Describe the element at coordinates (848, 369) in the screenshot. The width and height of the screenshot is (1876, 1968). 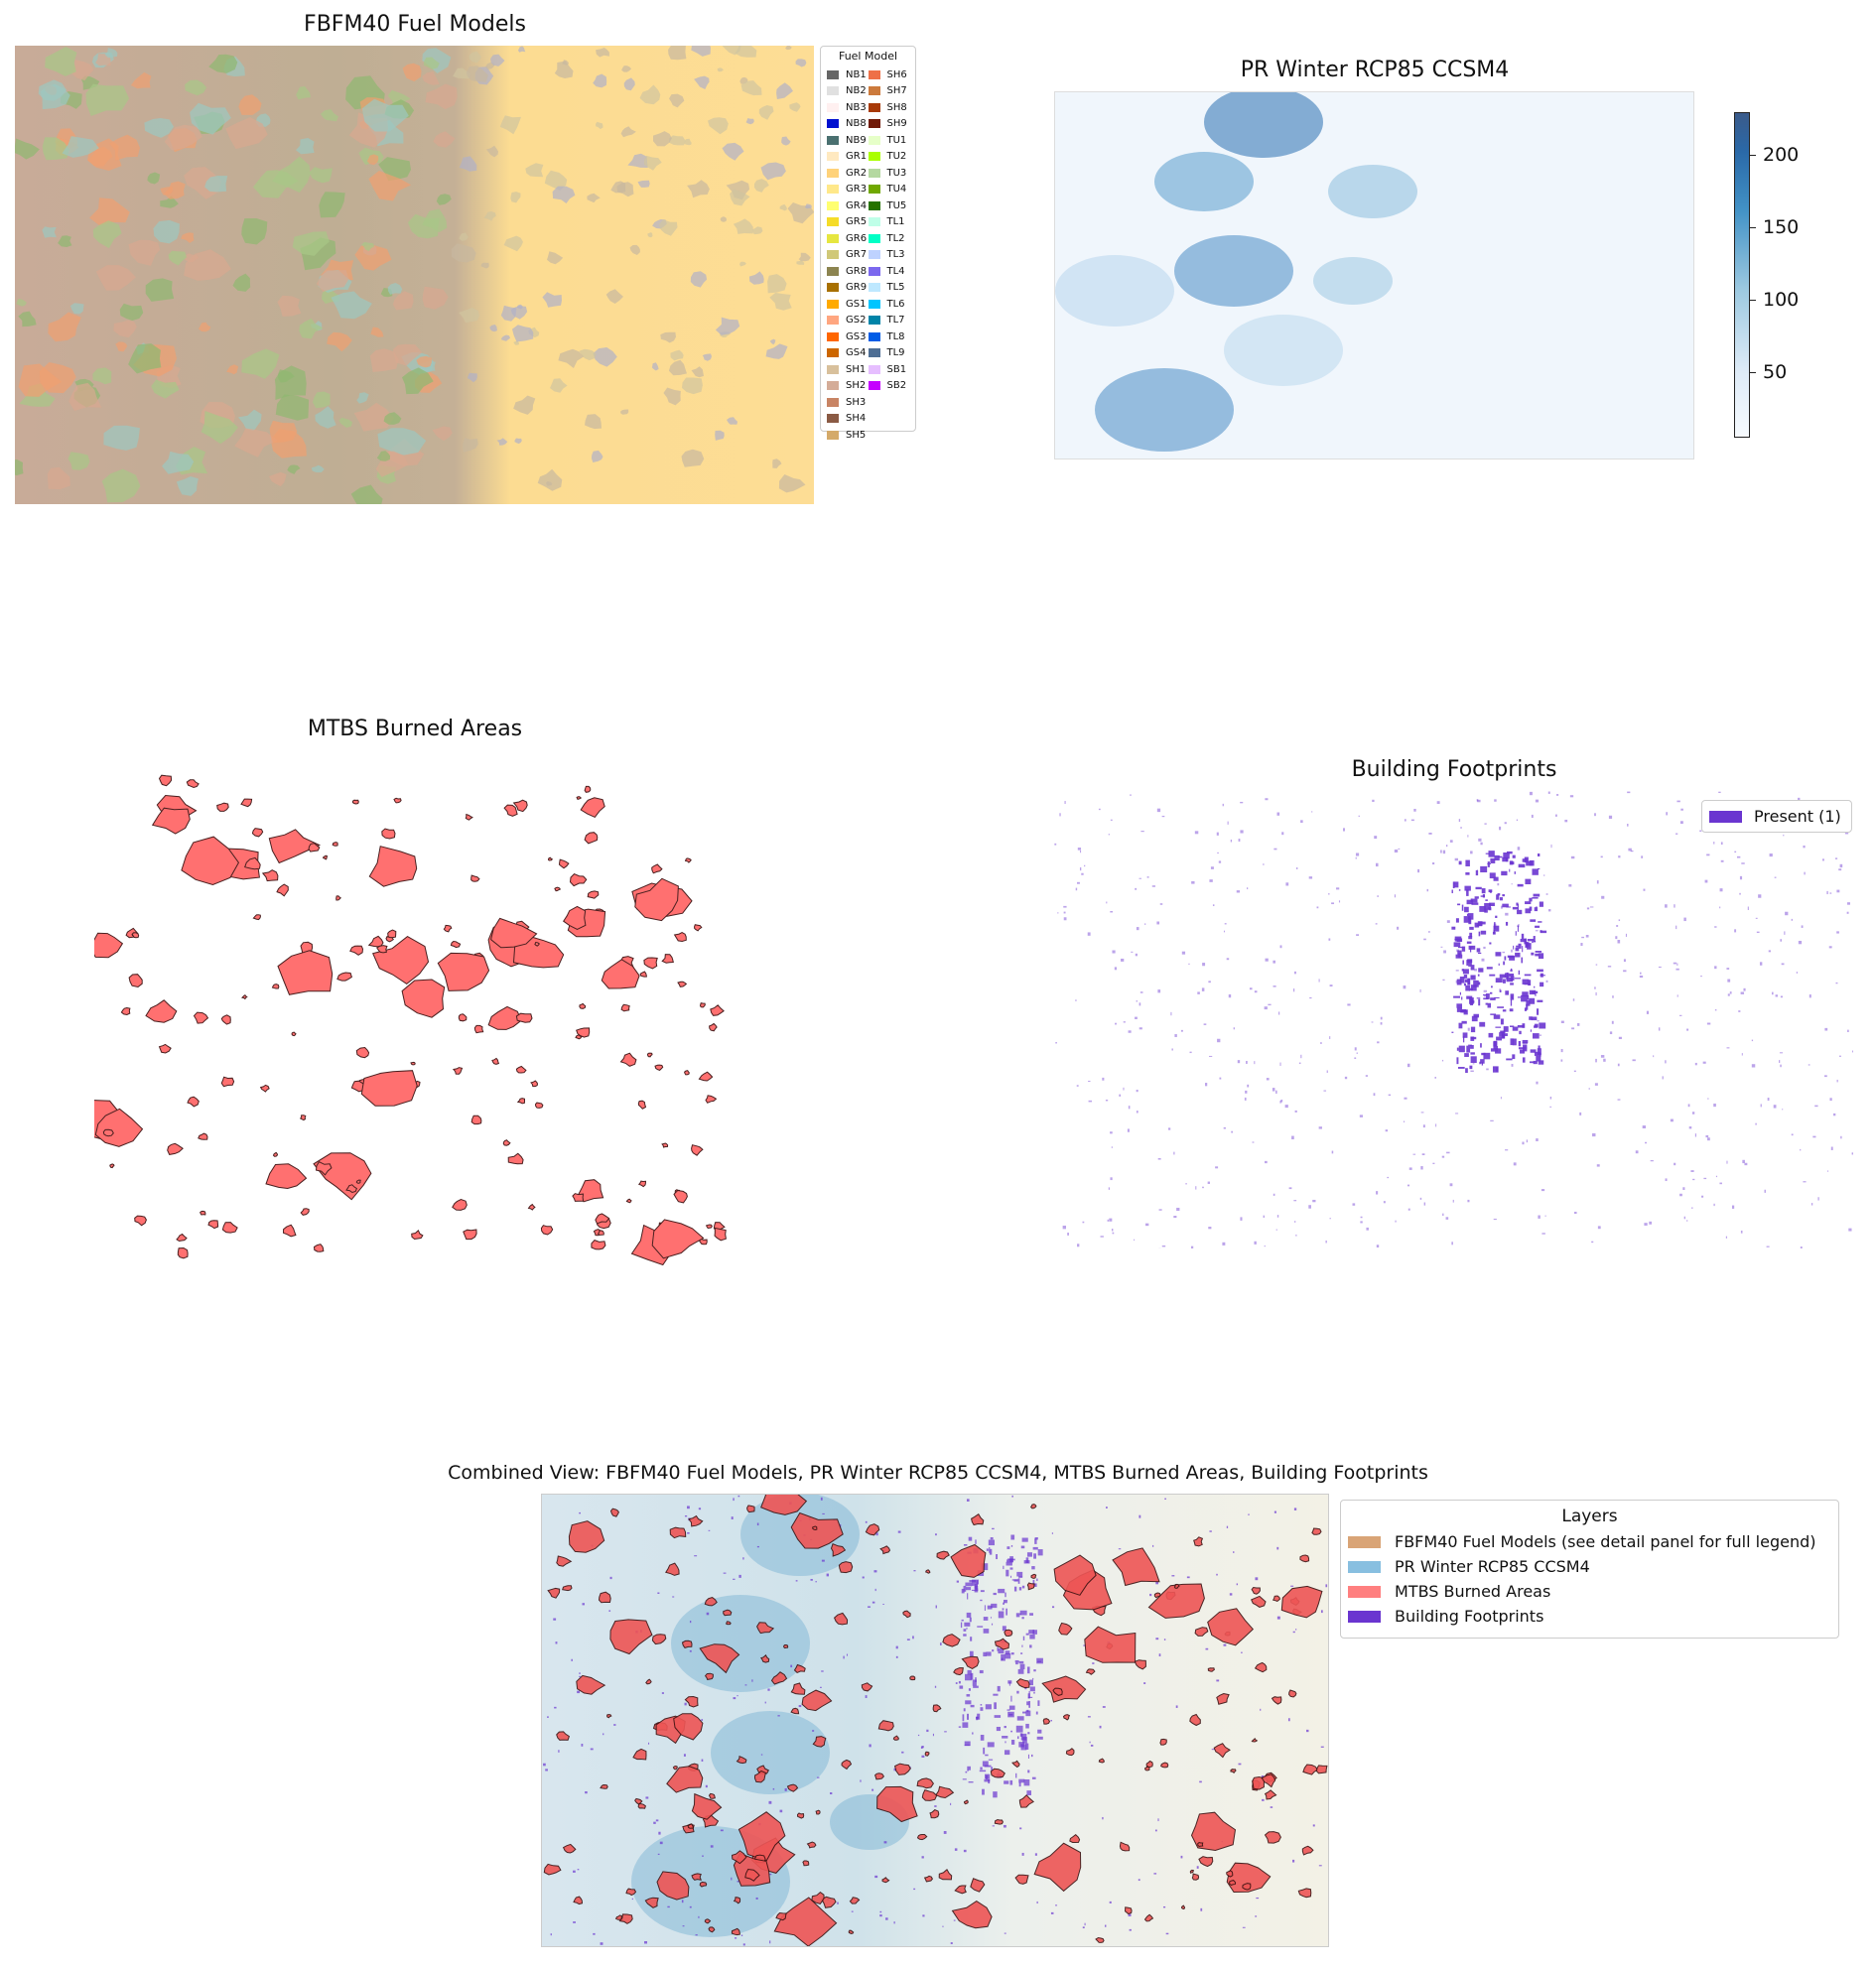
I see `fuel-legend-item: SH1` at that location.